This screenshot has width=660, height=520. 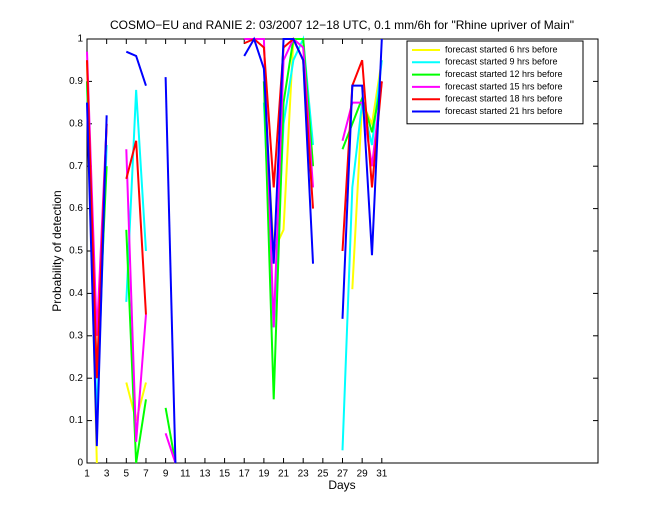 I want to click on y-tick-label: 0.1, so click(x=76, y=420).